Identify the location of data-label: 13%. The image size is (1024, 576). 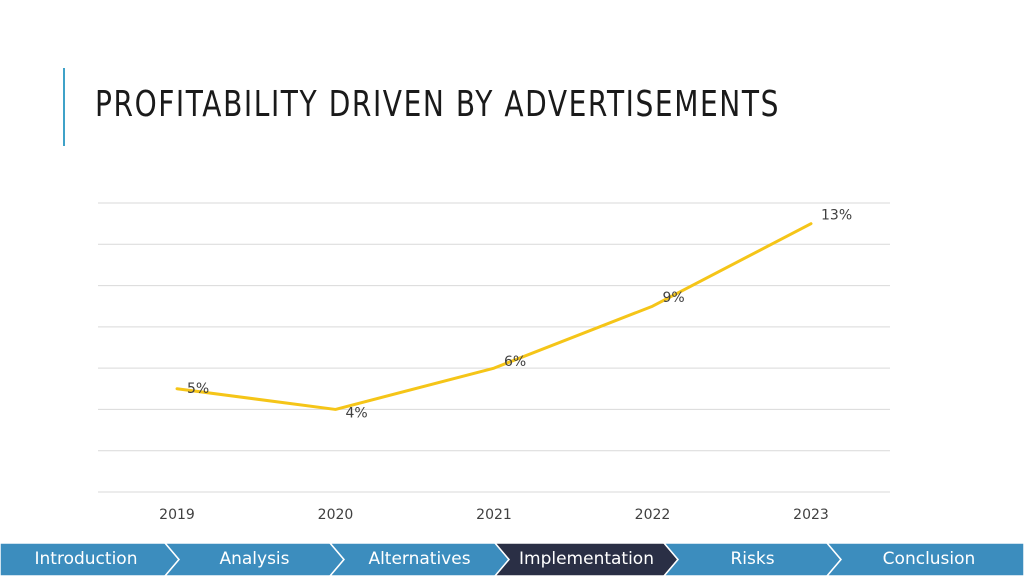
(836, 216).